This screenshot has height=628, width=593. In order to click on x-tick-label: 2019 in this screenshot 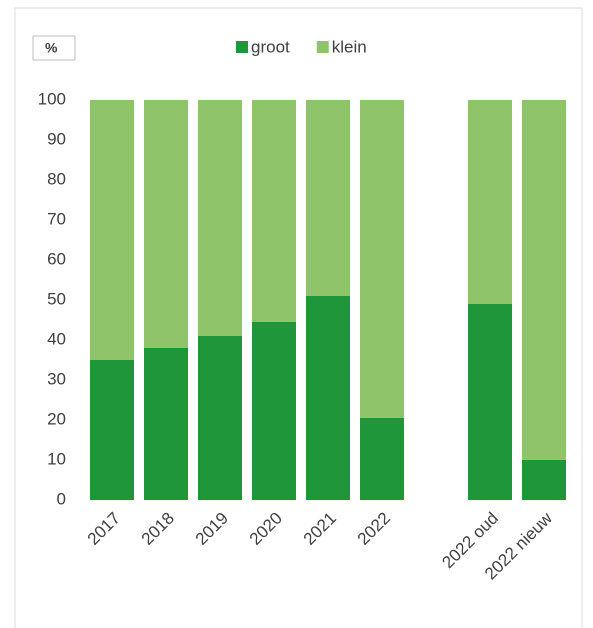, I will do `click(212, 529)`.